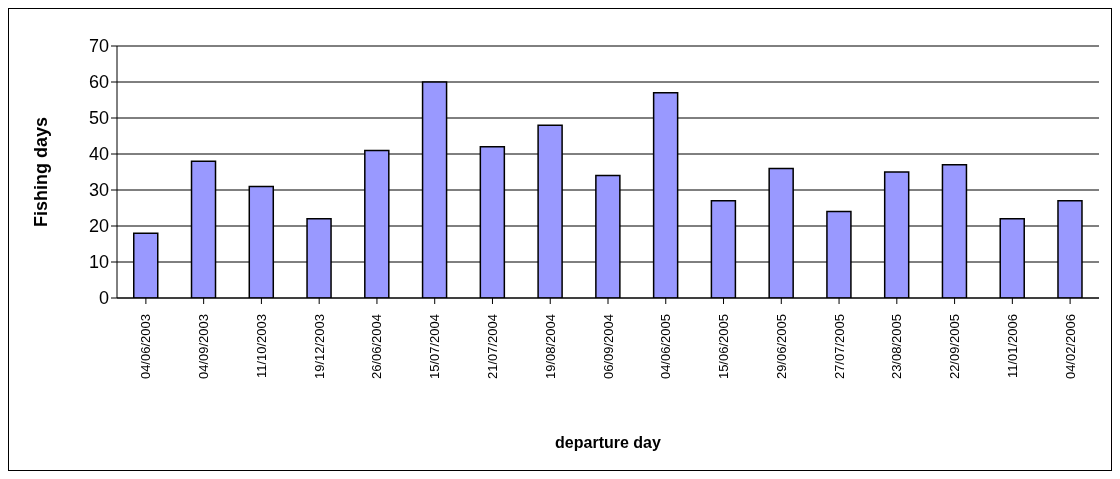 This screenshot has height=479, width=1120. What do you see at coordinates (608, 347) in the screenshot?
I see `x-tick-label: 06/09/2004` at bounding box center [608, 347].